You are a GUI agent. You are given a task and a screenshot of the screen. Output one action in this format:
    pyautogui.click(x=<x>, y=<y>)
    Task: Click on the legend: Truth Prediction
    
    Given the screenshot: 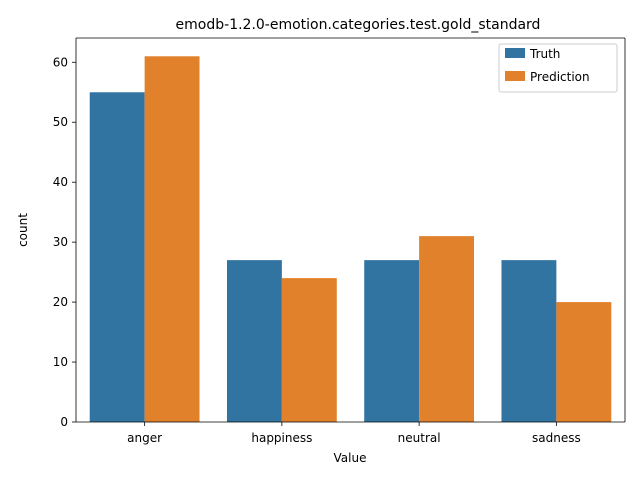 What is the action you would take?
    pyautogui.click(x=558, y=68)
    